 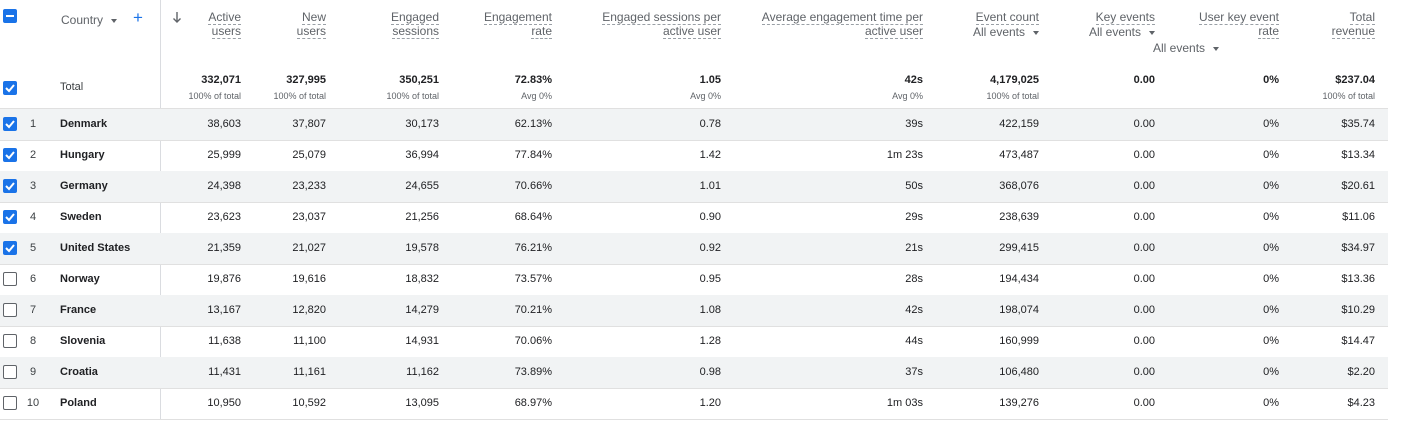 What do you see at coordinates (533, 248) in the screenshot?
I see `table-cell: 76.21%` at bounding box center [533, 248].